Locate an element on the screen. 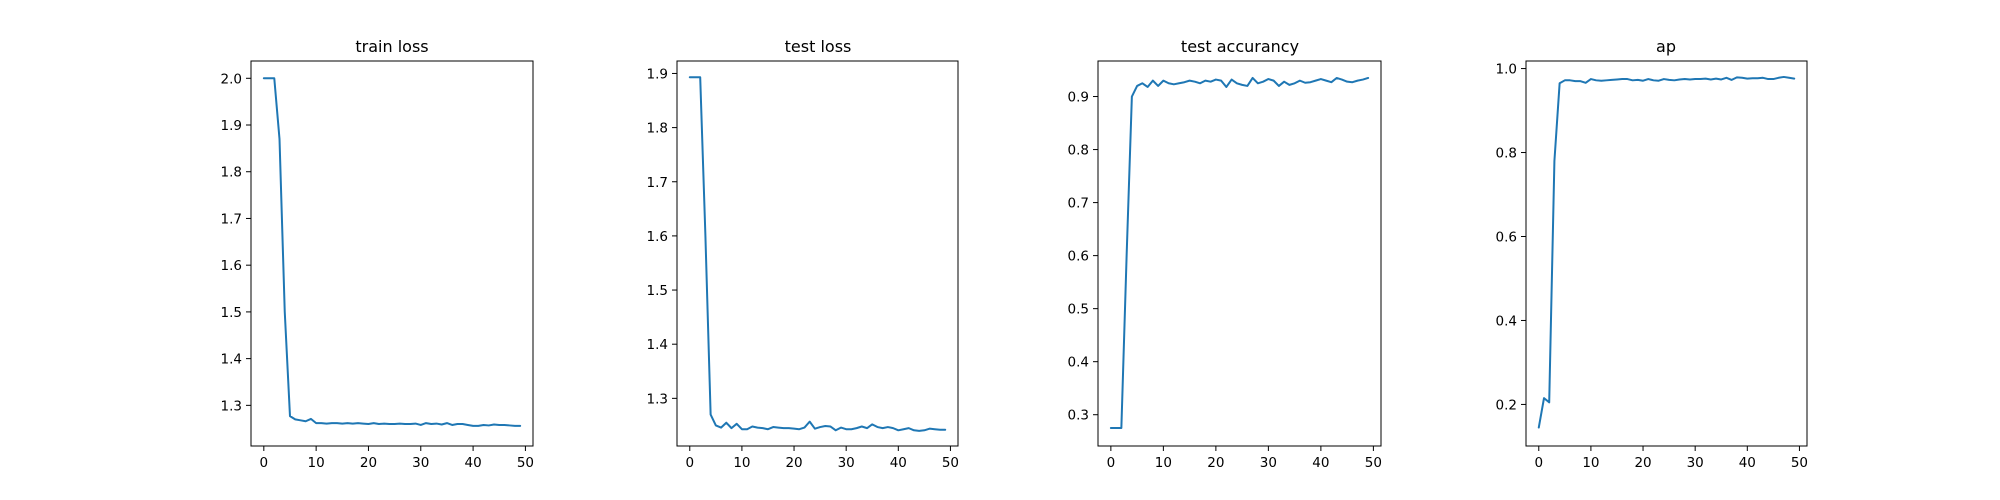 This screenshot has width=2000, height=500. y-tick-label: 0.3 is located at coordinates (1078, 416).